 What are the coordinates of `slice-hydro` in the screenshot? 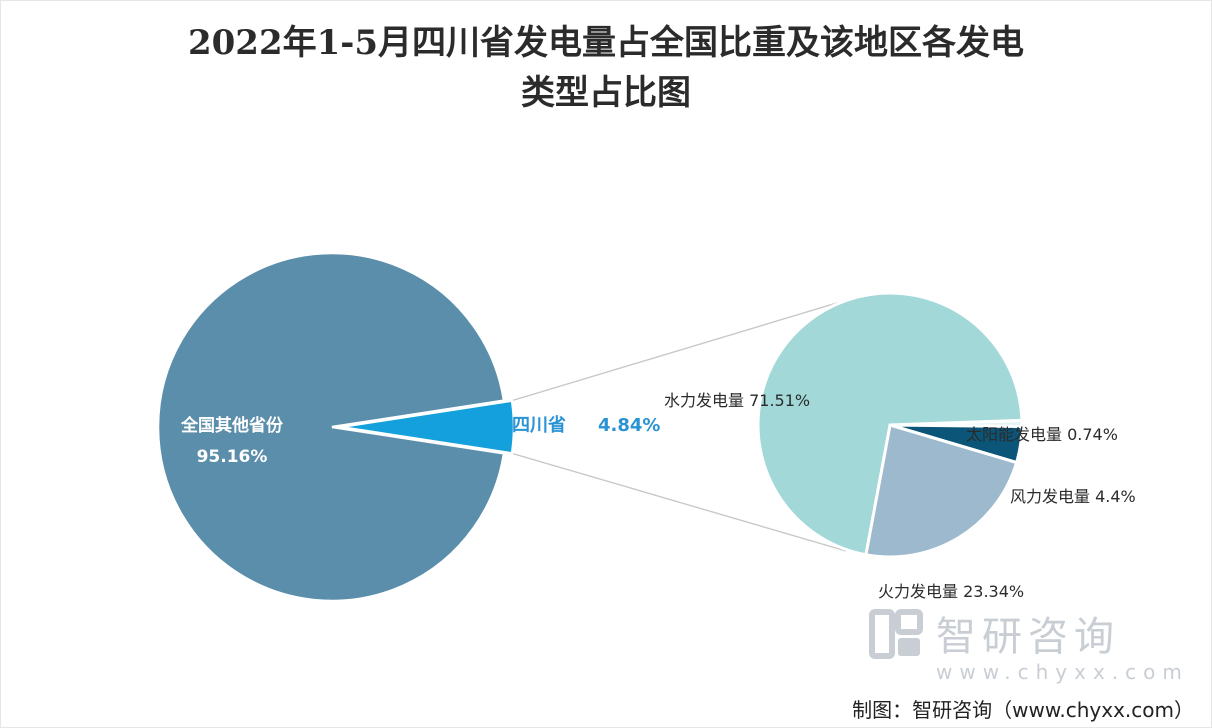 It's located at (890, 424).